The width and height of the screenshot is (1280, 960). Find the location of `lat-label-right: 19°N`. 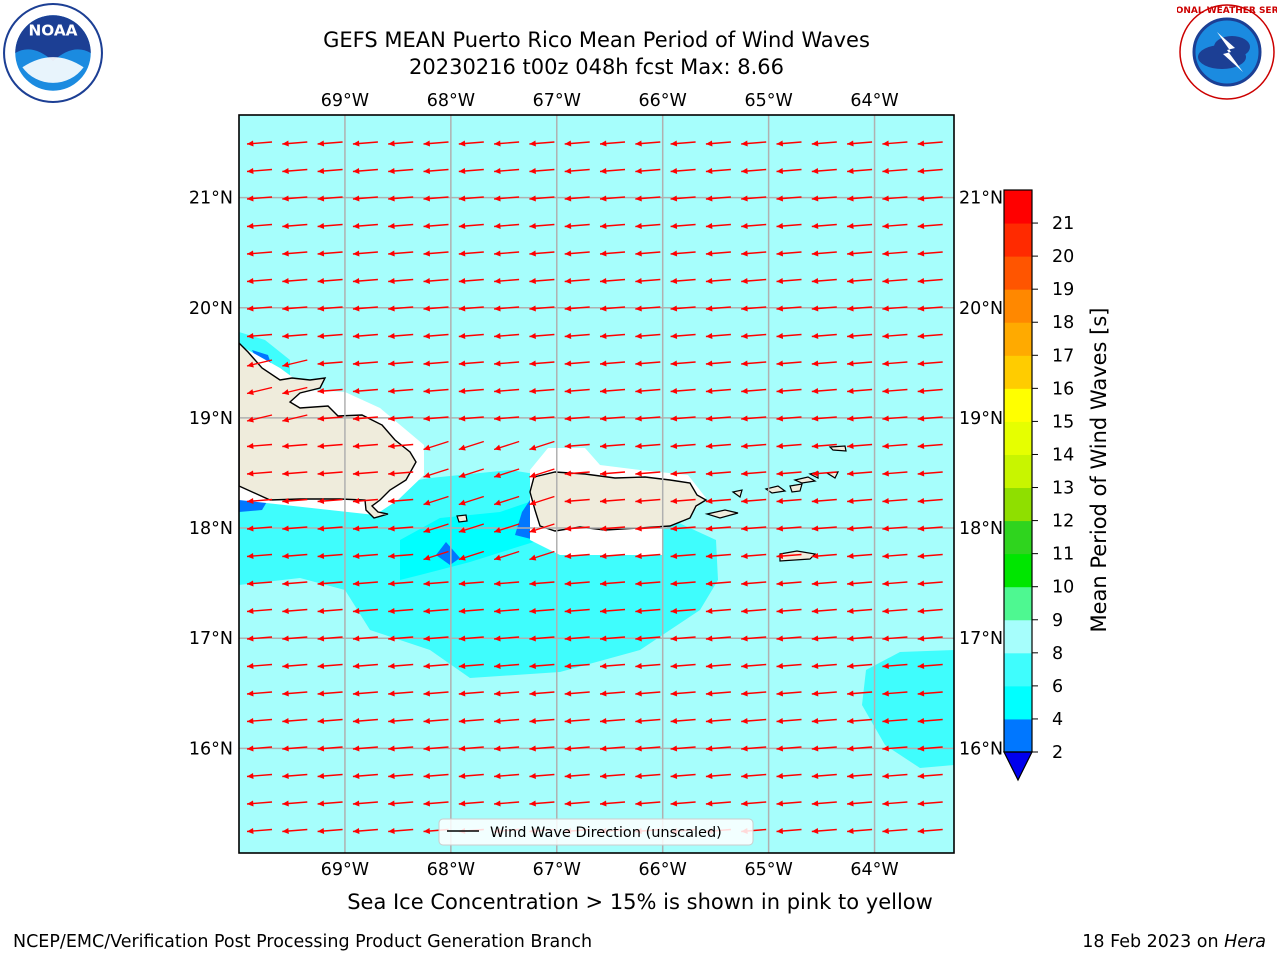

lat-label-right: 19°N is located at coordinates (981, 419).